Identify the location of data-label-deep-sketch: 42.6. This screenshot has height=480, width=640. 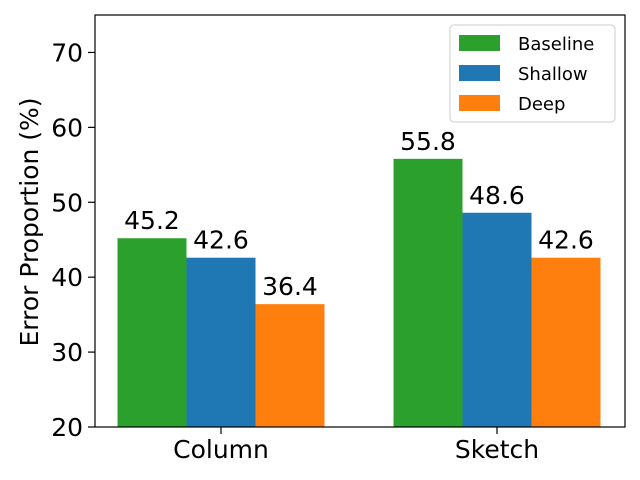
(566, 240).